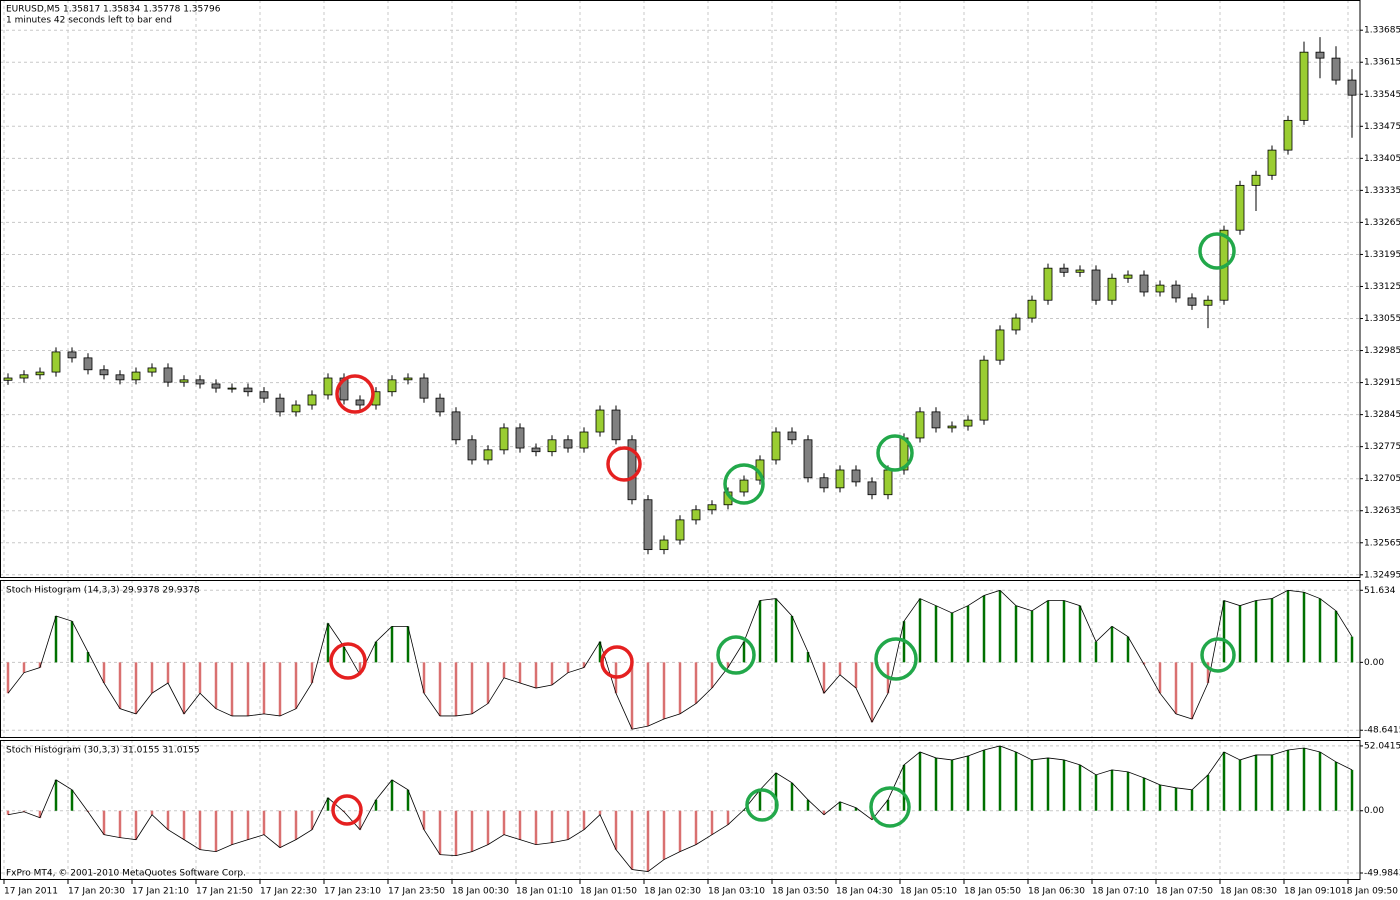 This screenshot has width=1400, height=900. What do you see at coordinates (1369, 892) in the screenshot?
I see `x-tick-label: 18 Jan 09:50` at bounding box center [1369, 892].